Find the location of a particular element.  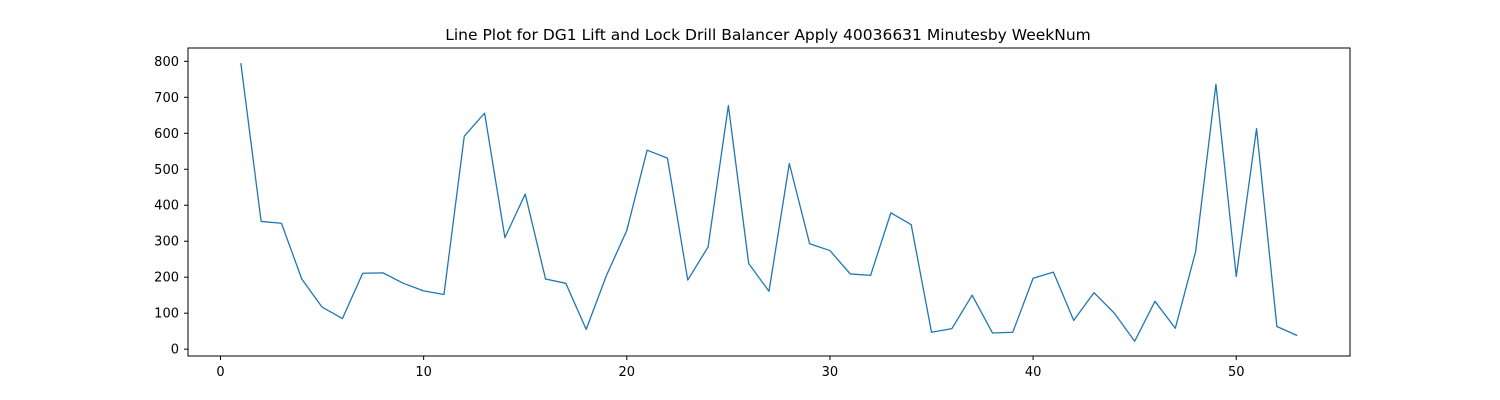

y-tick-label: 600 is located at coordinates (166, 134).